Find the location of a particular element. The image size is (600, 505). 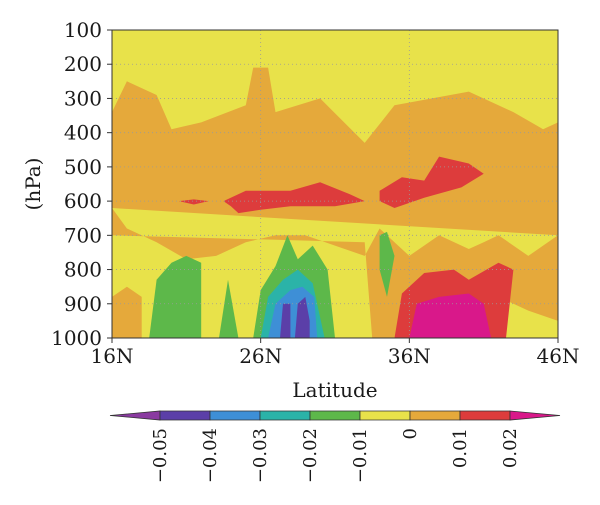

y-tick-label: 600 is located at coordinates (83, 201).